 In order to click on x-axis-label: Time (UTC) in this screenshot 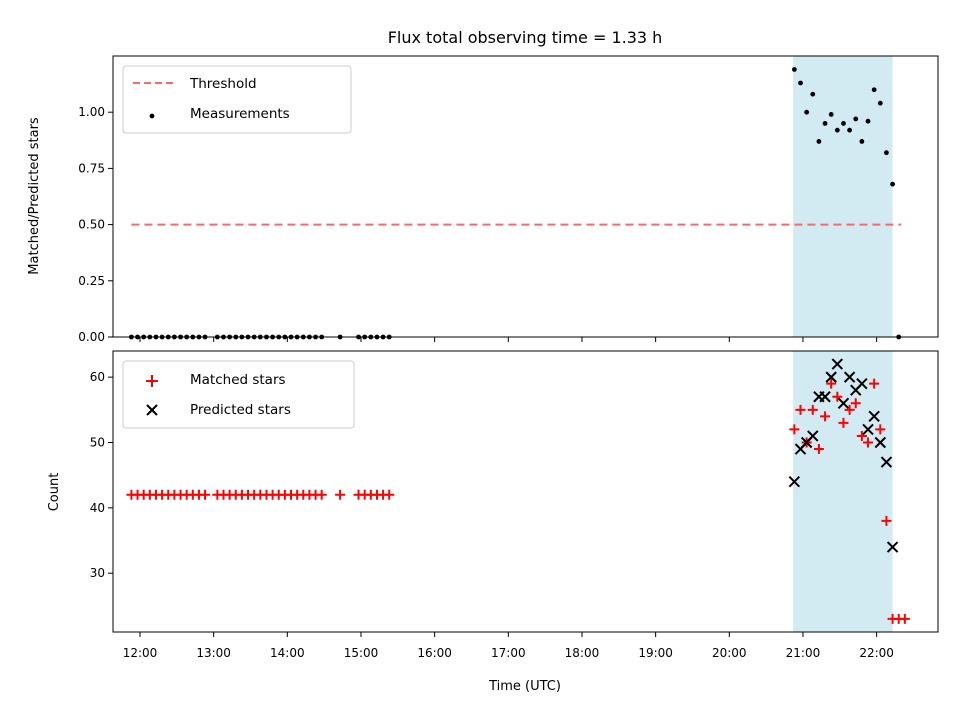, I will do `click(524, 686)`.